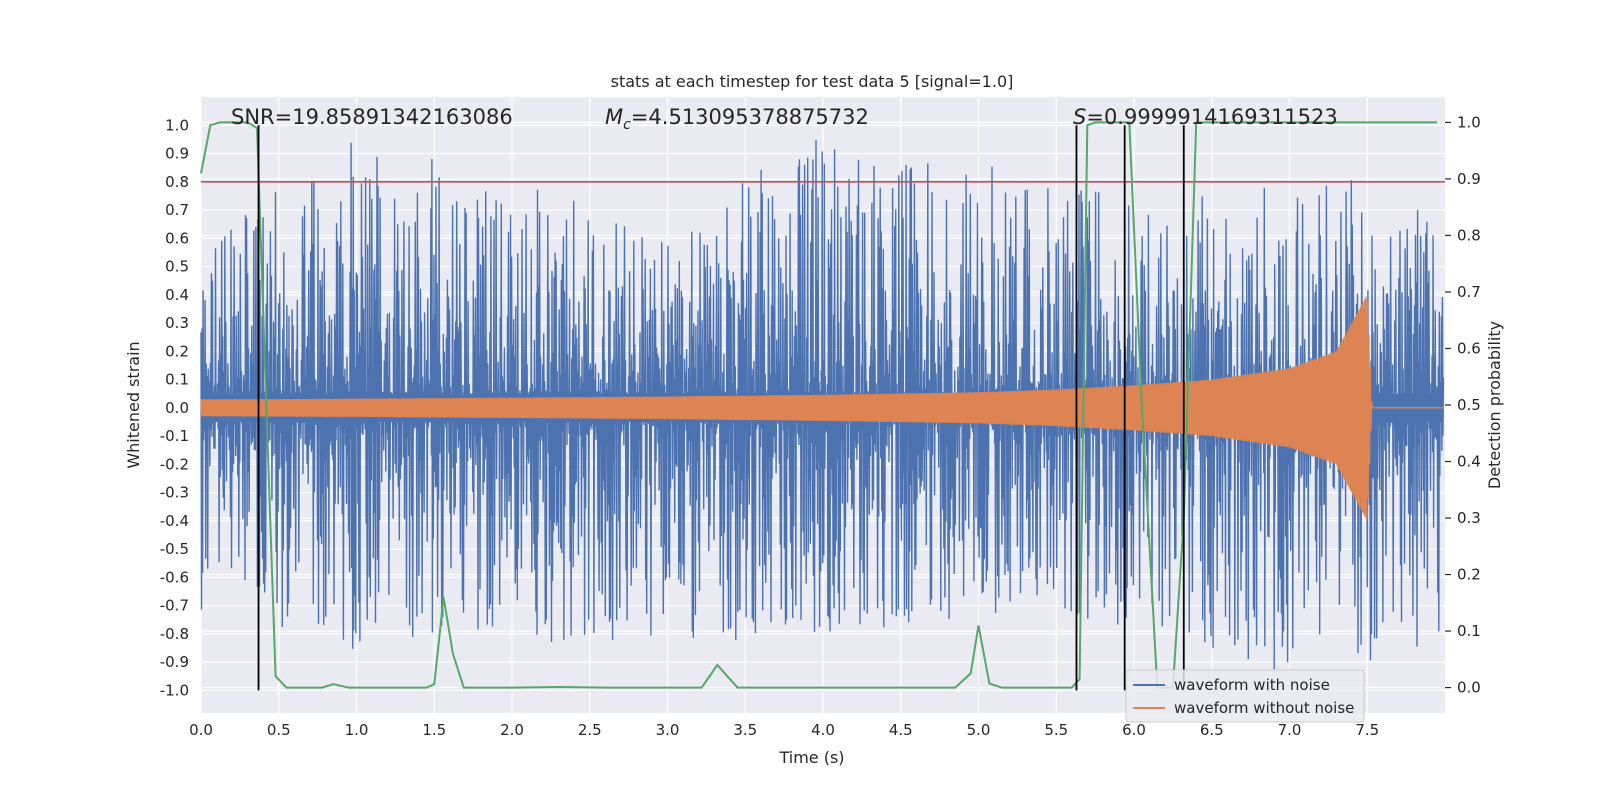 This screenshot has height=800, width=1600. Describe the element at coordinates (1134, 730) in the screenshot. I see `x-tick-label: 6.0` at that location.